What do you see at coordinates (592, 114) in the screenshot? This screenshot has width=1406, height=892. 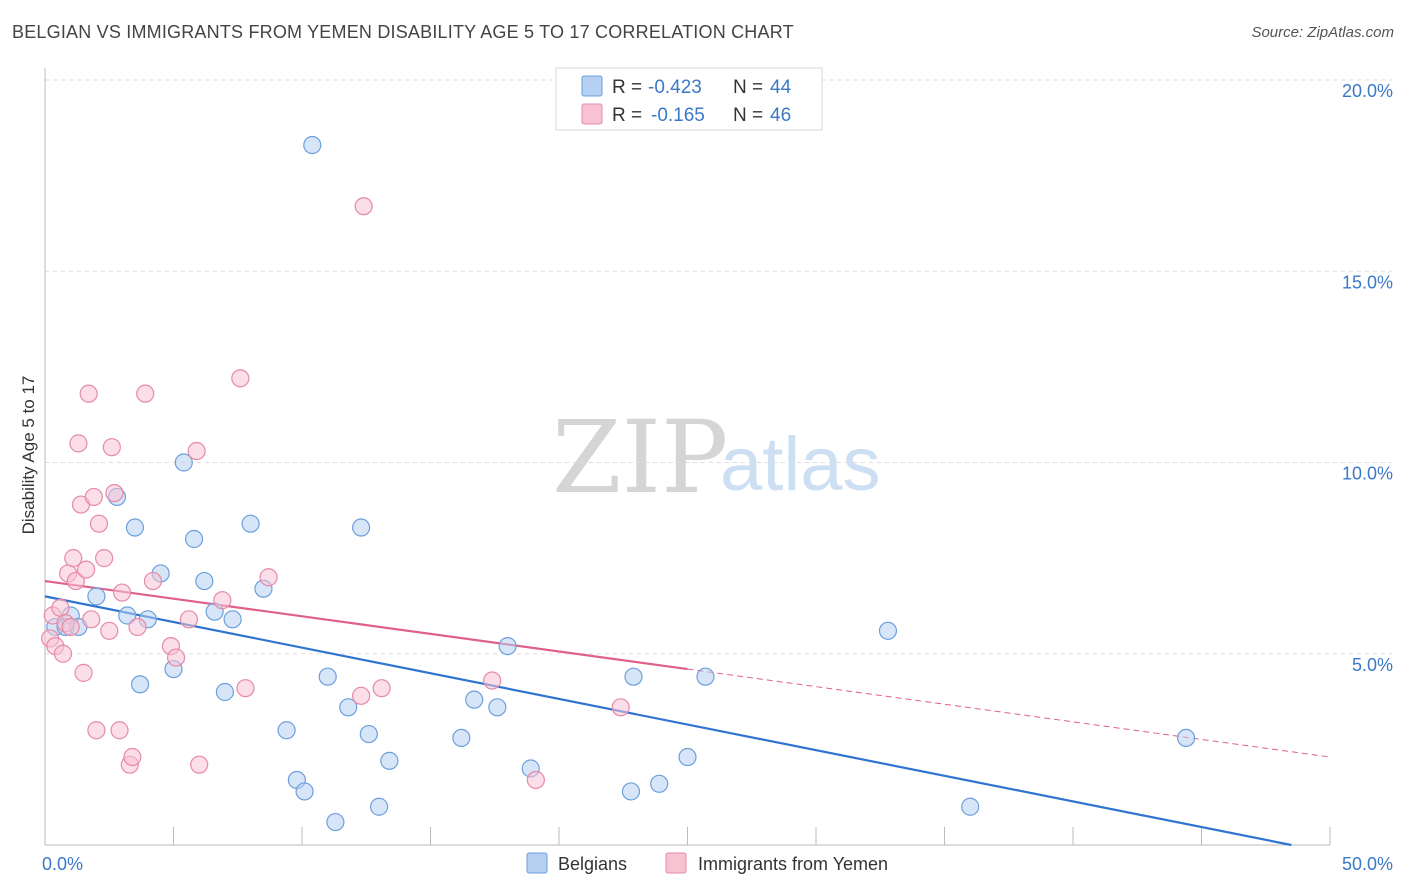 I see `legend-swatch-yemen` at bounding box center [592, 114].